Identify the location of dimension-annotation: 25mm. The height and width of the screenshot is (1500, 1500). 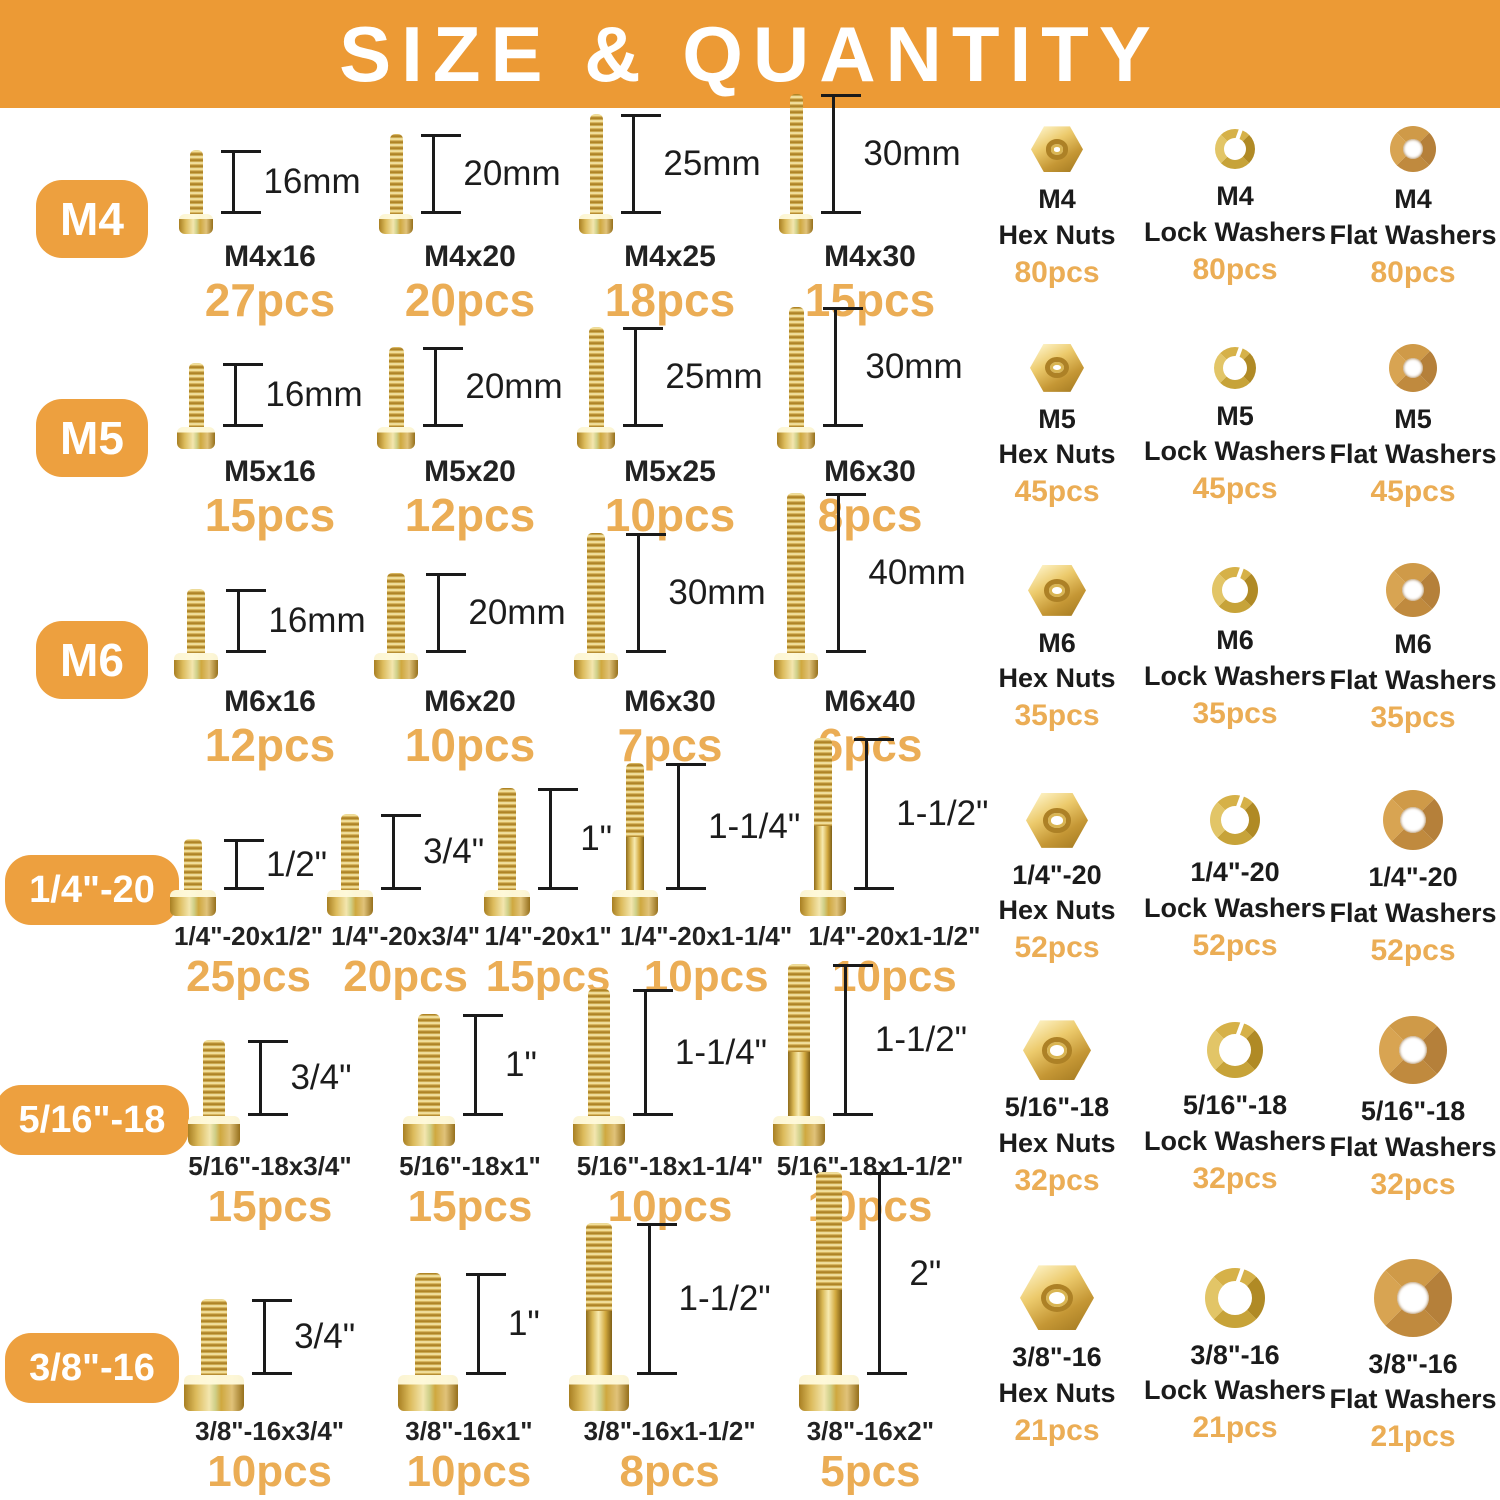
(693, 377).